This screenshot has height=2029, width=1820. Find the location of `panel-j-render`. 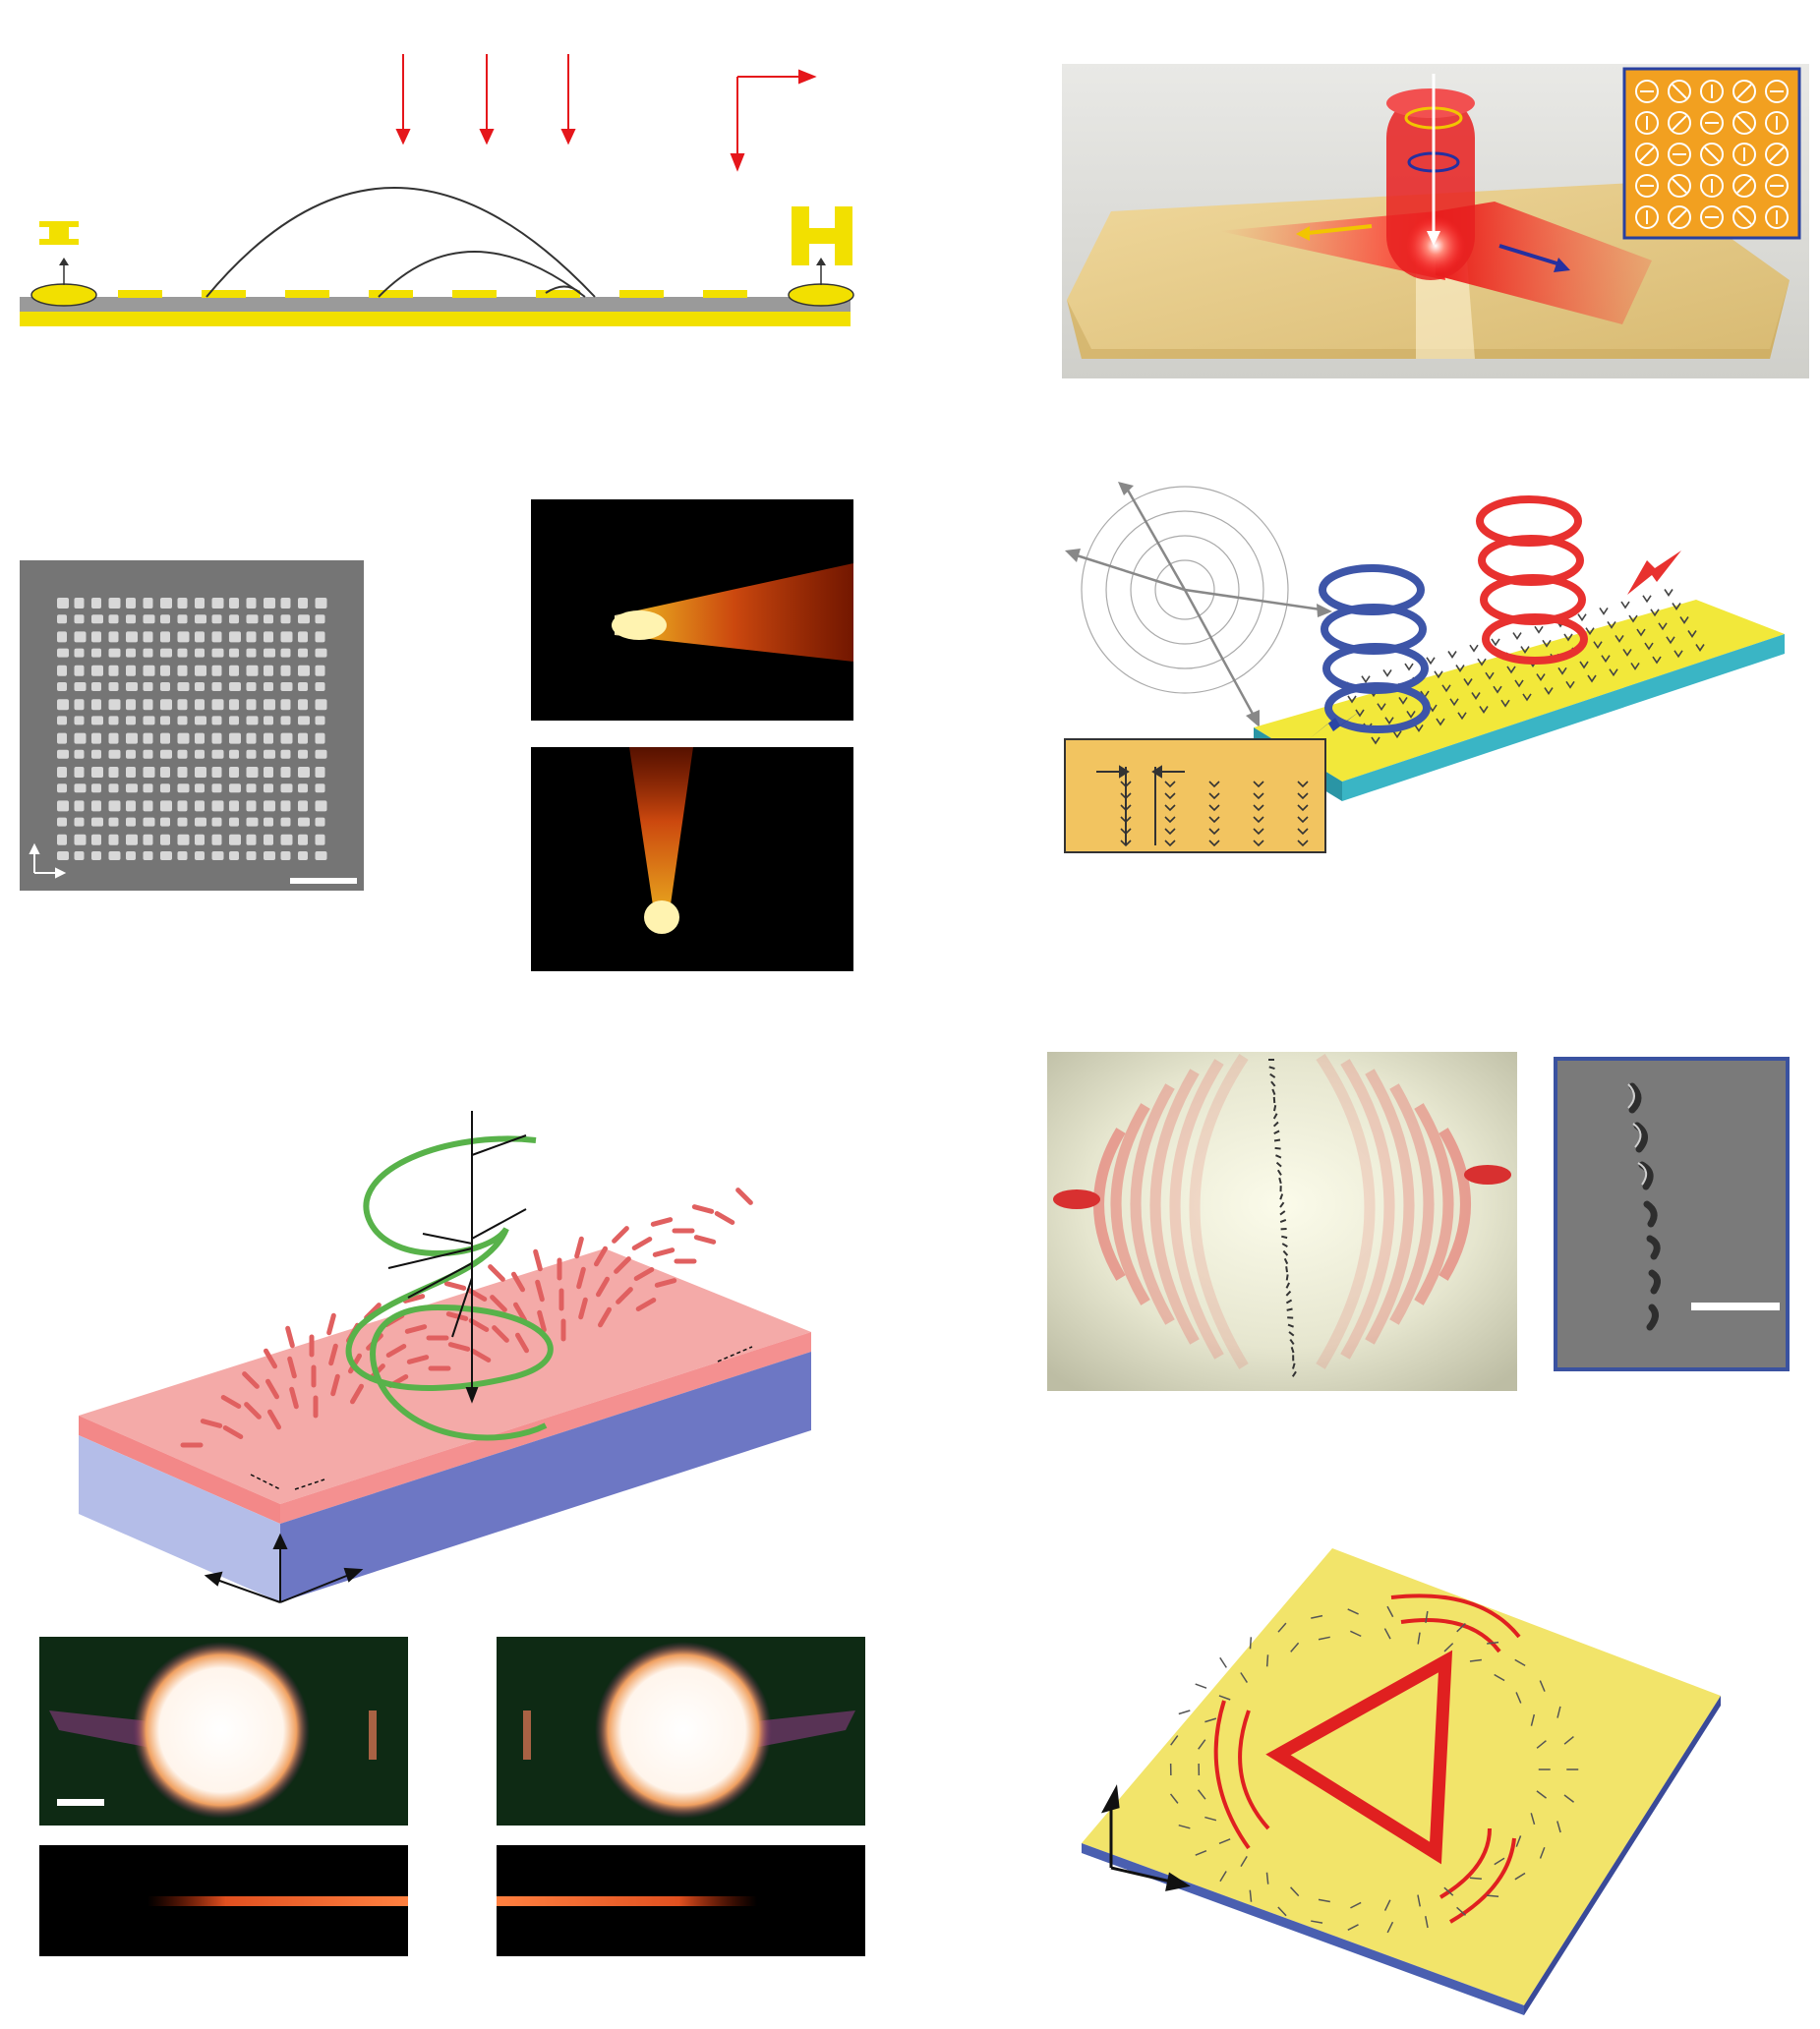

panel-j-render is located at coordinates (1401, 1784).